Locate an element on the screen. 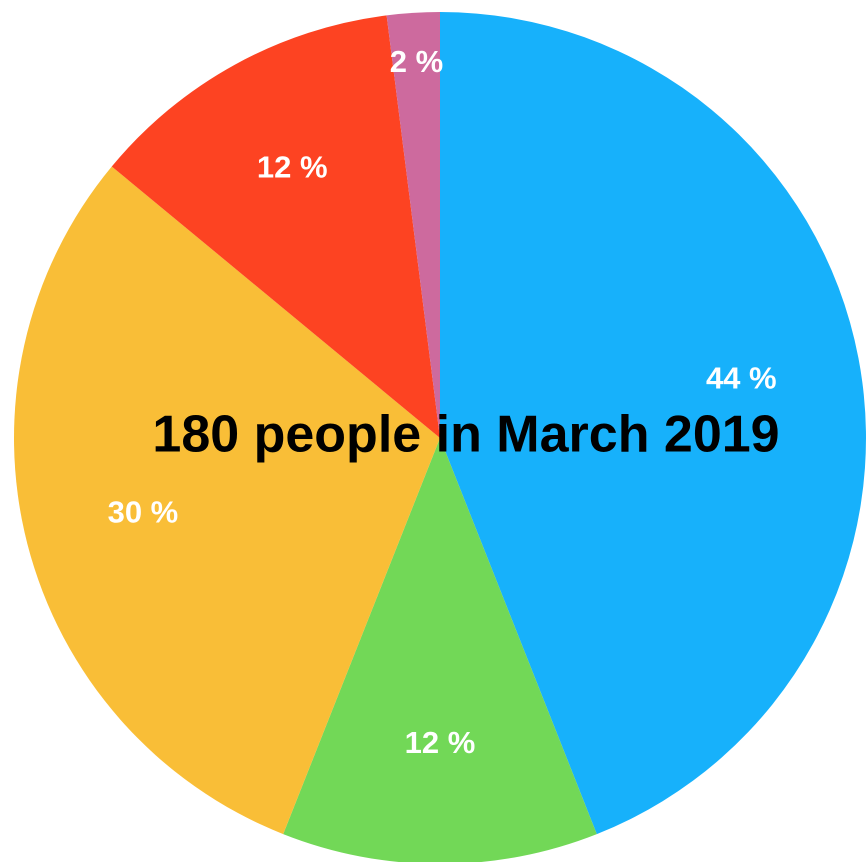  slice-label-4: 2 % is located at coordinates (416, 61).